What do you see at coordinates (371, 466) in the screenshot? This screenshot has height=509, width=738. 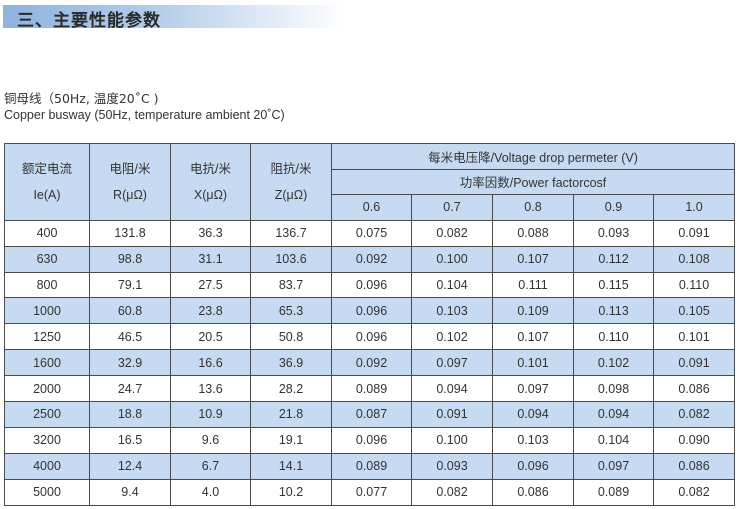 I see `table-cell: 0.089` at bounding box center [371, 466].